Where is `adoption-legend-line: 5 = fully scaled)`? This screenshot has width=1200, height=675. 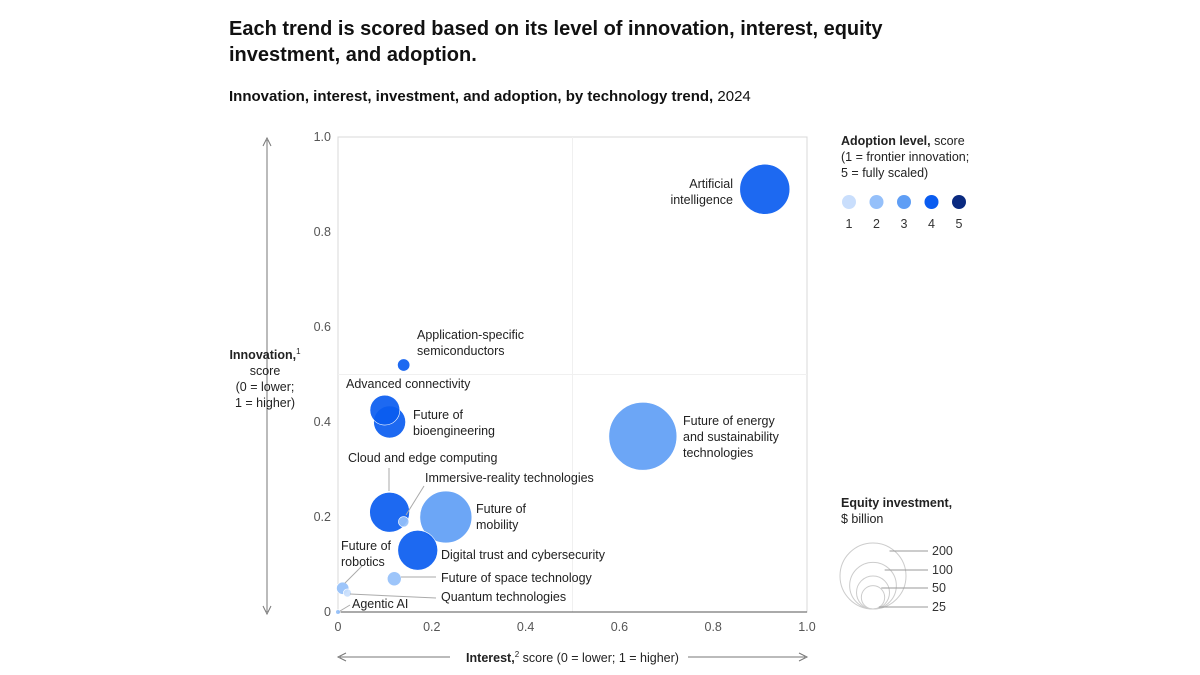 adoption-legend-line: 5 = fully scaled) is located at coordinates (885, 173).